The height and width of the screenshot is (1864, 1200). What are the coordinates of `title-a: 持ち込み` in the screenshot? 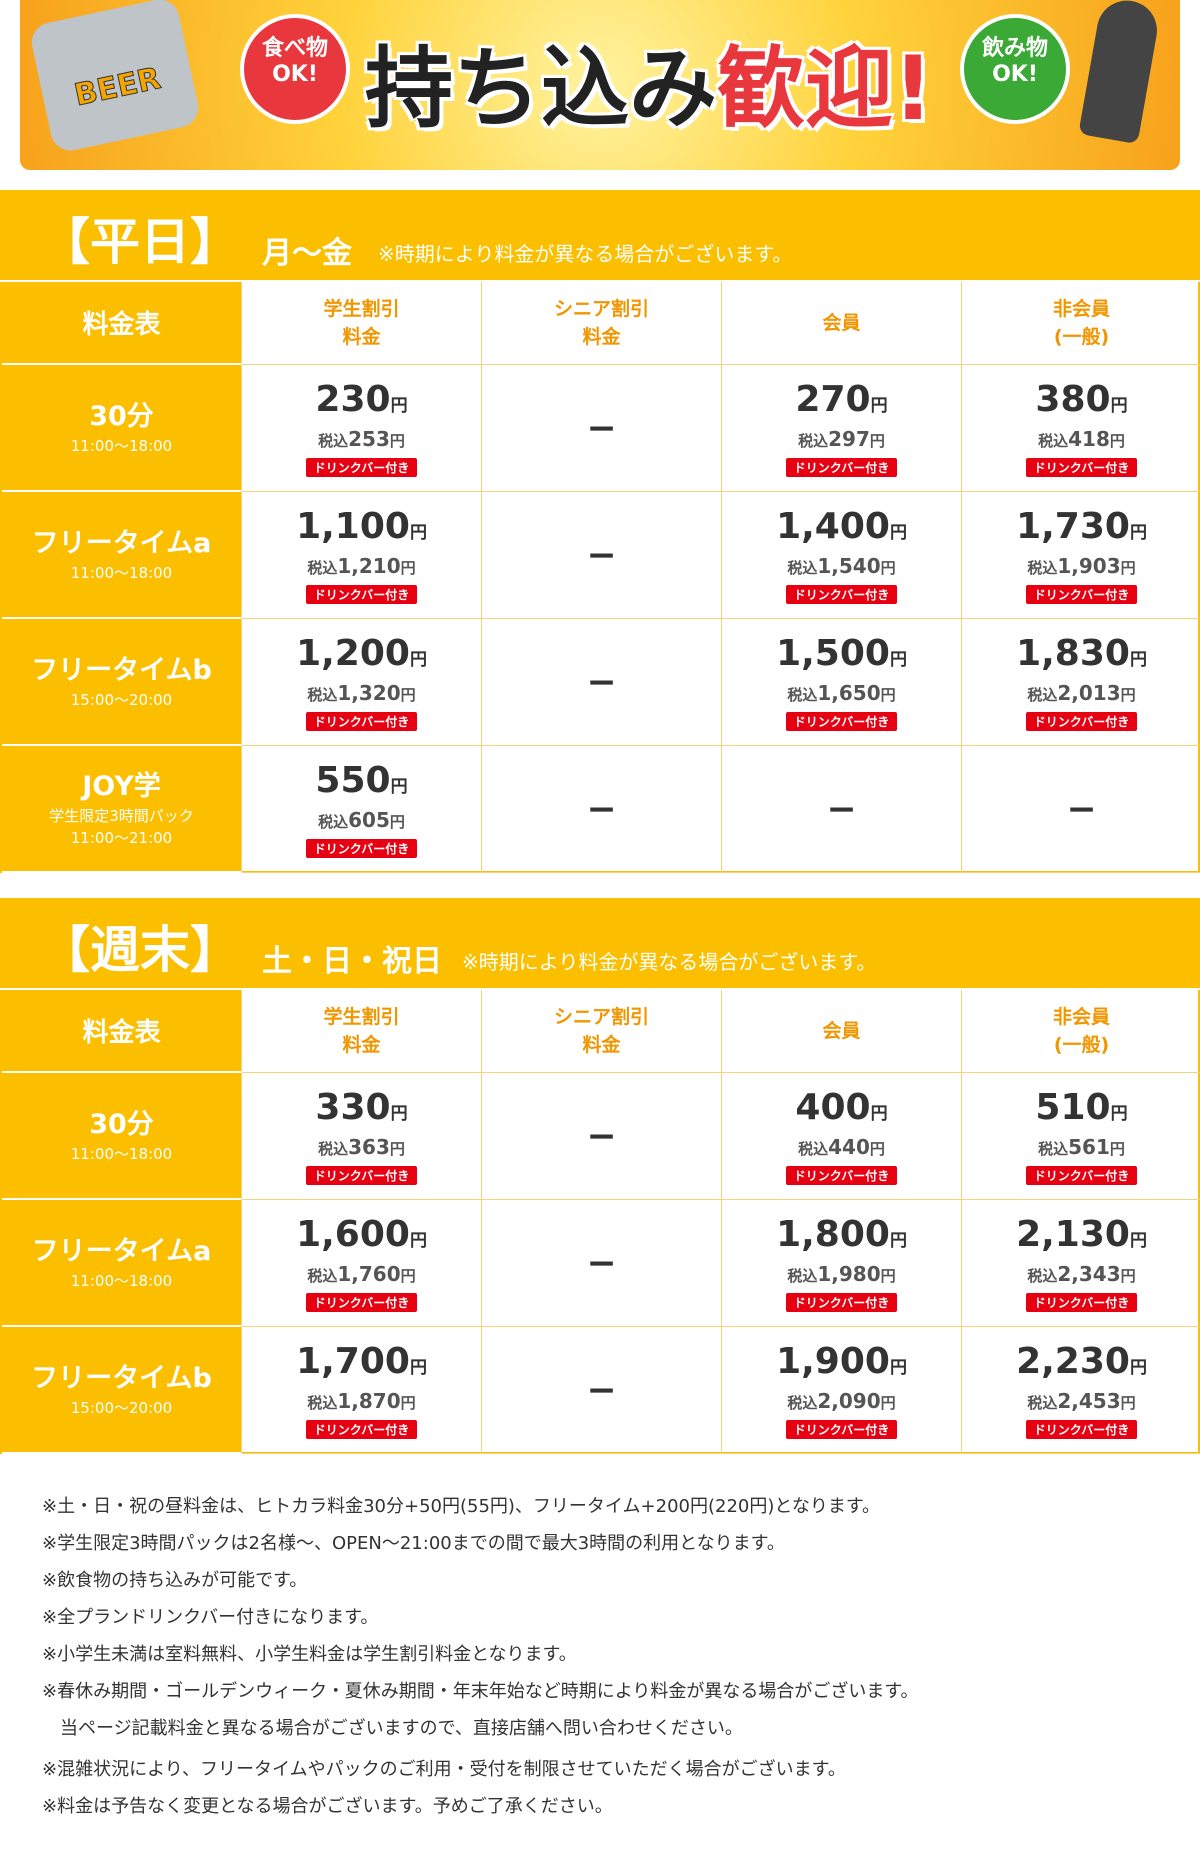 It's located at (540, 89).